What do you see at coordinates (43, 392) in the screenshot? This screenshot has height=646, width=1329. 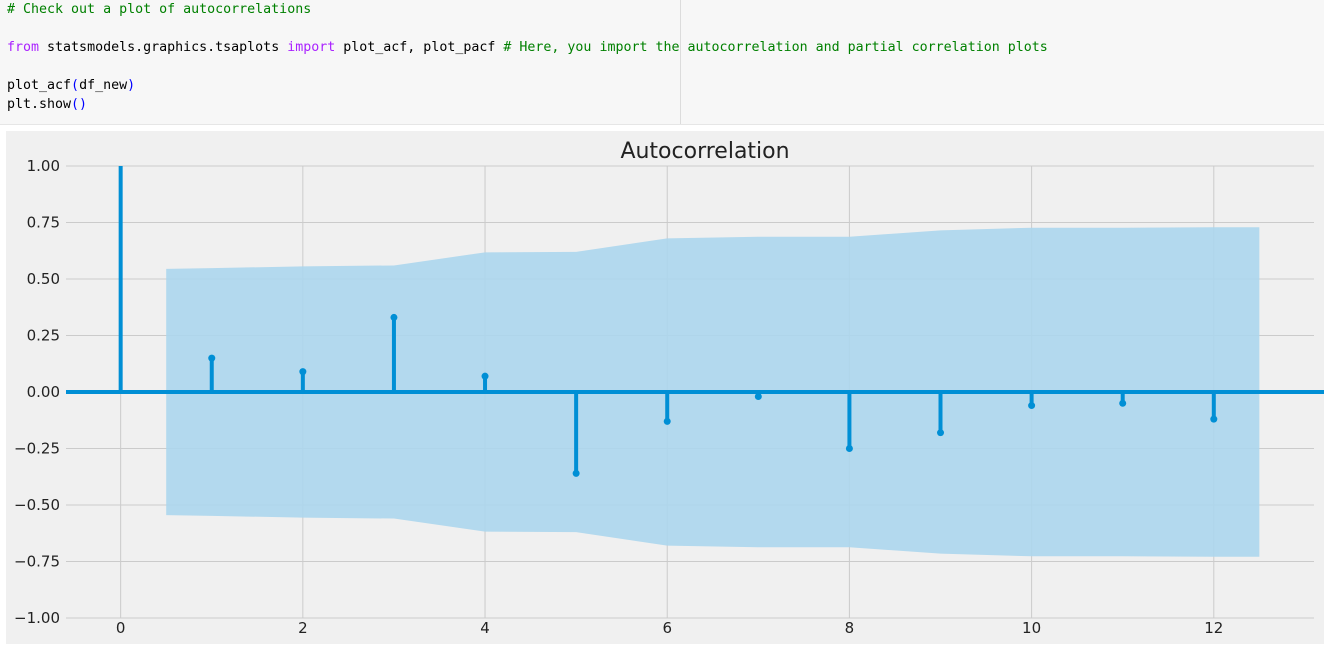 I see `y-tick-label: 0.00` at bounding box center [43, 392].